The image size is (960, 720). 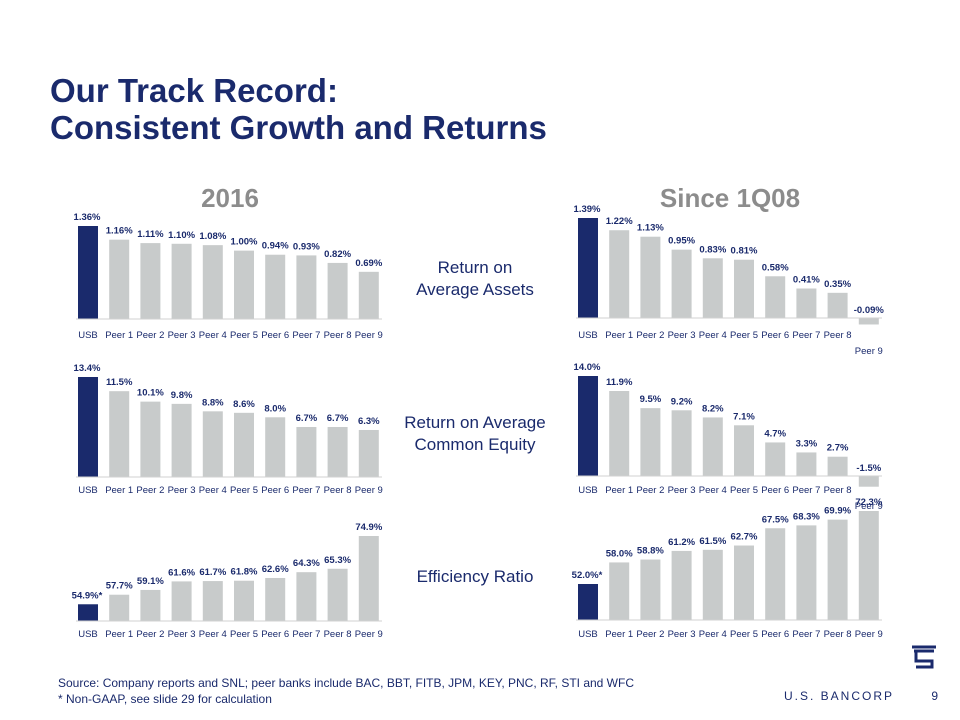 What do you see at coordinates (298, 127) in the screenshot?
I see `slide-title-line2: Consistent Growth and Returns` at bounding box center [298, 127].